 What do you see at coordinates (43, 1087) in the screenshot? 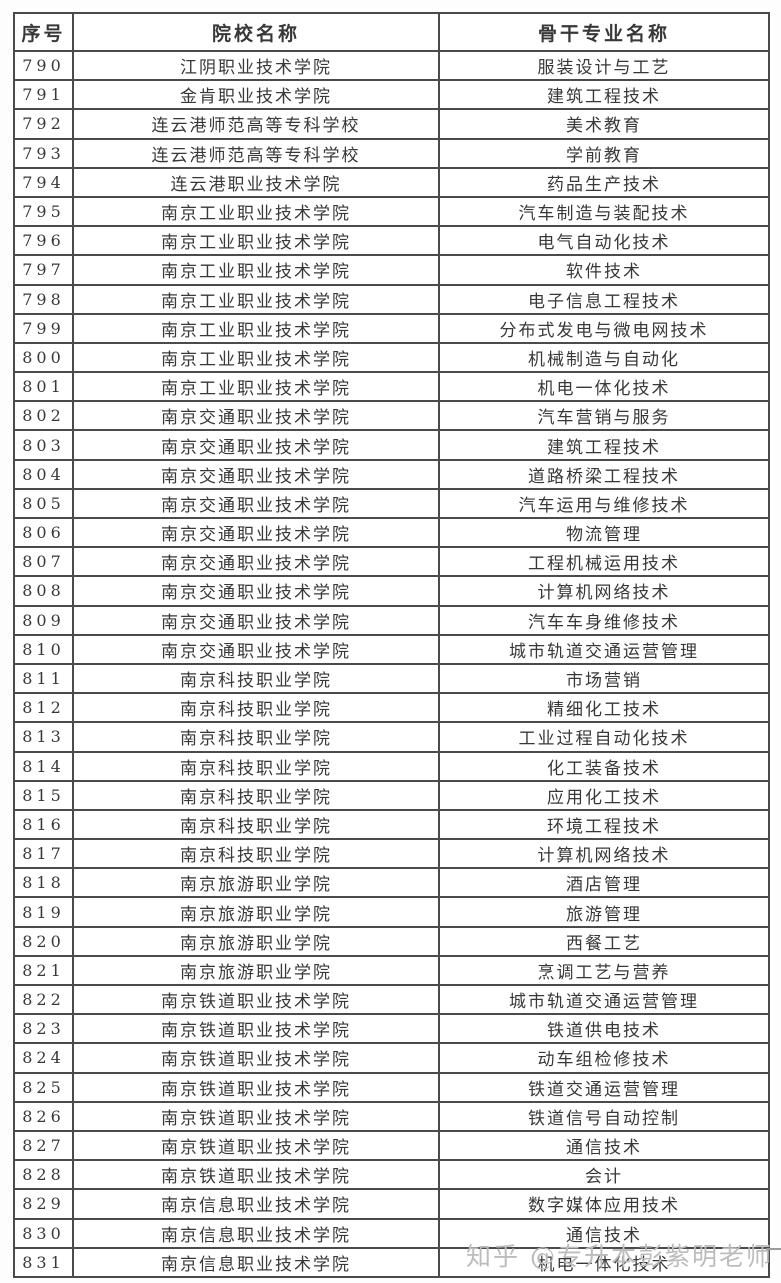
I see `row-index-cell: 825` at bounding box center [43, 1087].